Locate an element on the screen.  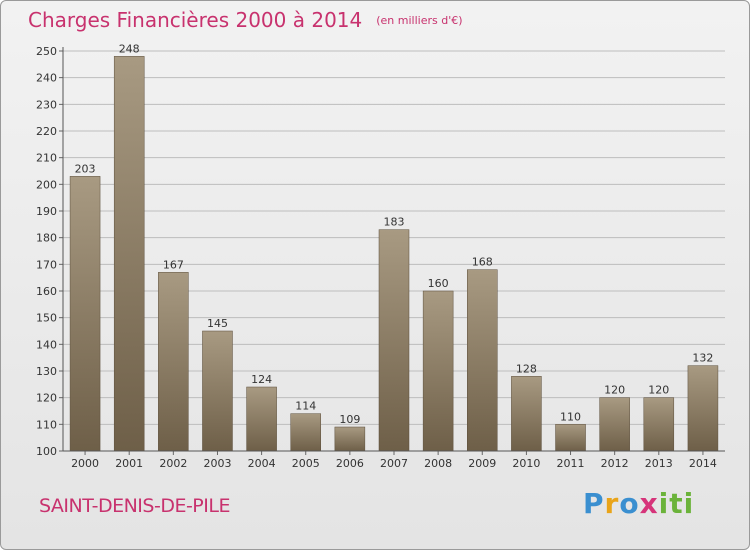
commune-name: SAINT-DENIS-DE-PILE is located at coordinates (134, 506).